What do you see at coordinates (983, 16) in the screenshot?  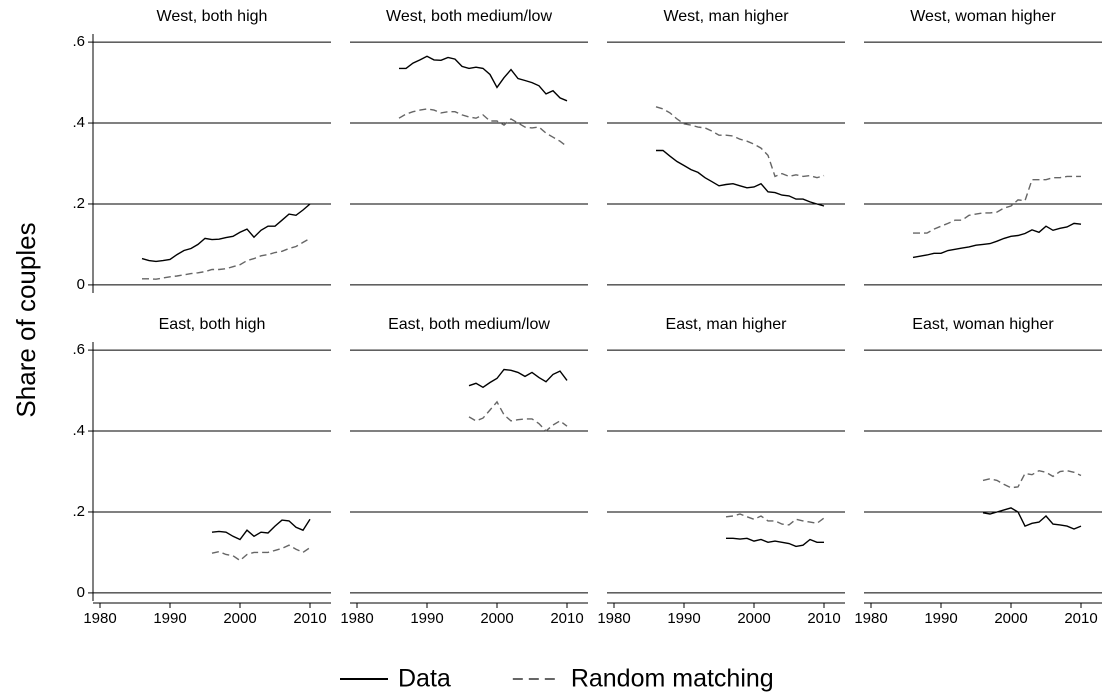 I see `panel-title: West, woman higher` at bounding box center [983, 16].